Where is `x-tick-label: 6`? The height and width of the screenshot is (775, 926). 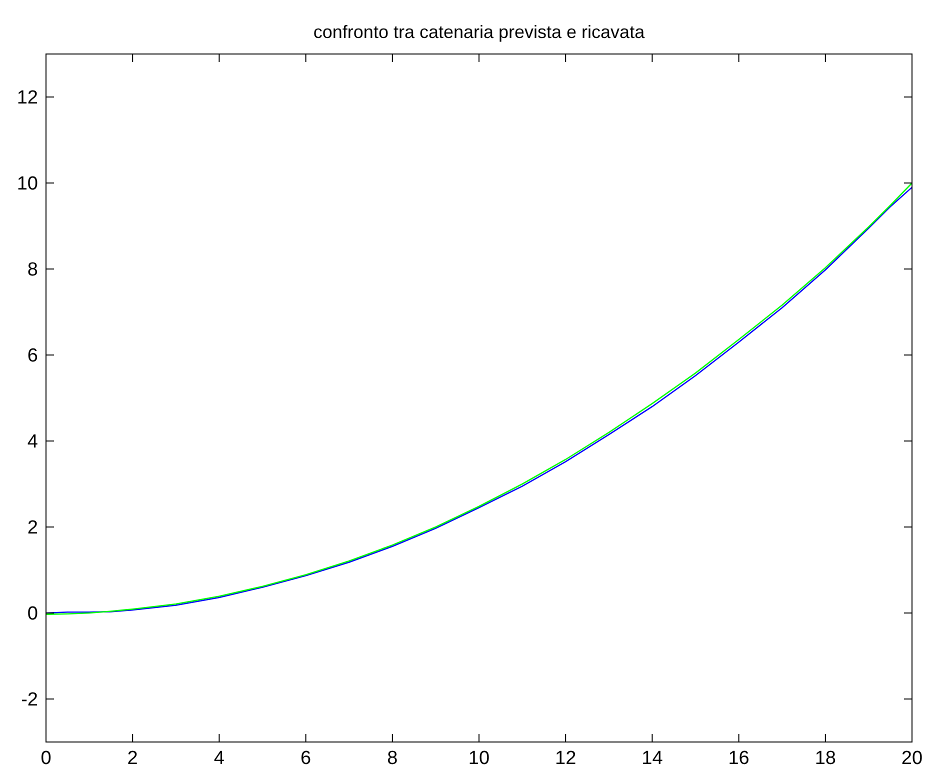 x-tick-label: 6 is located at coordinates (306, 758).